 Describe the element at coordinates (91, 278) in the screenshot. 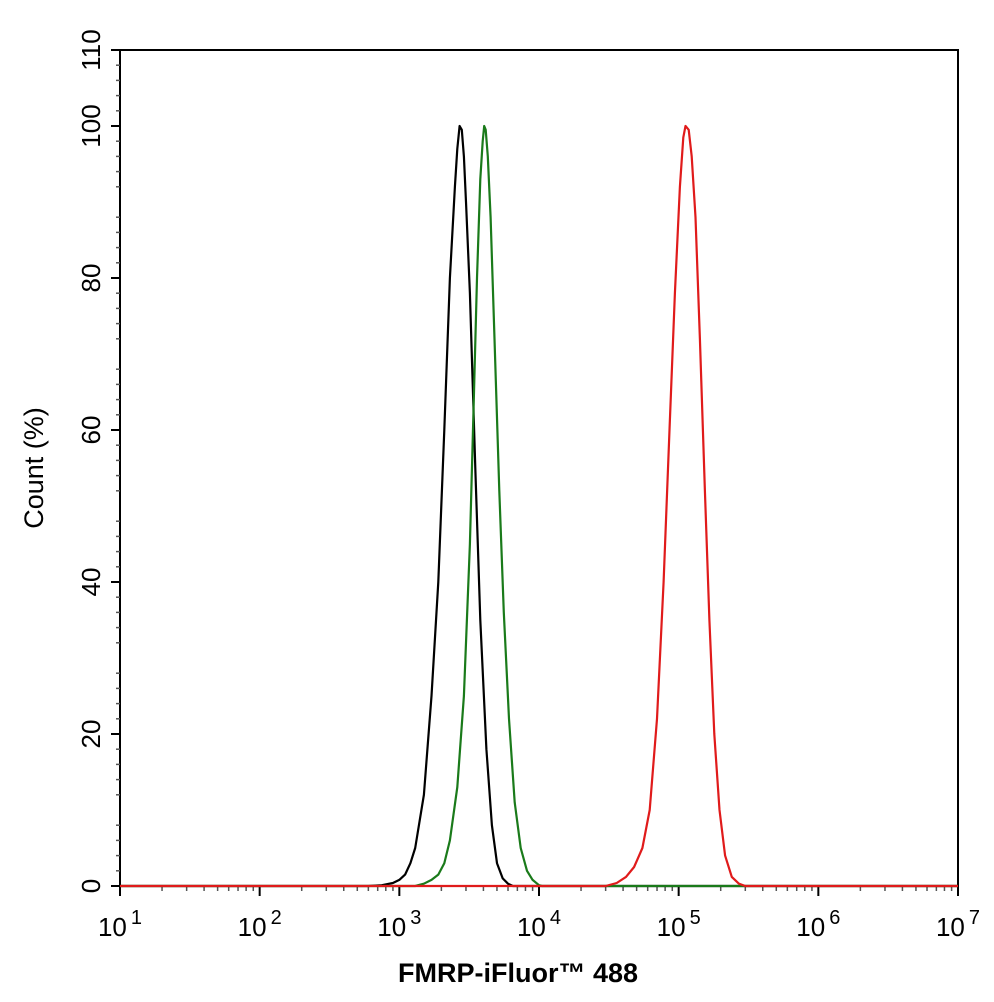

I see `y-tick-label: 80` at that location.